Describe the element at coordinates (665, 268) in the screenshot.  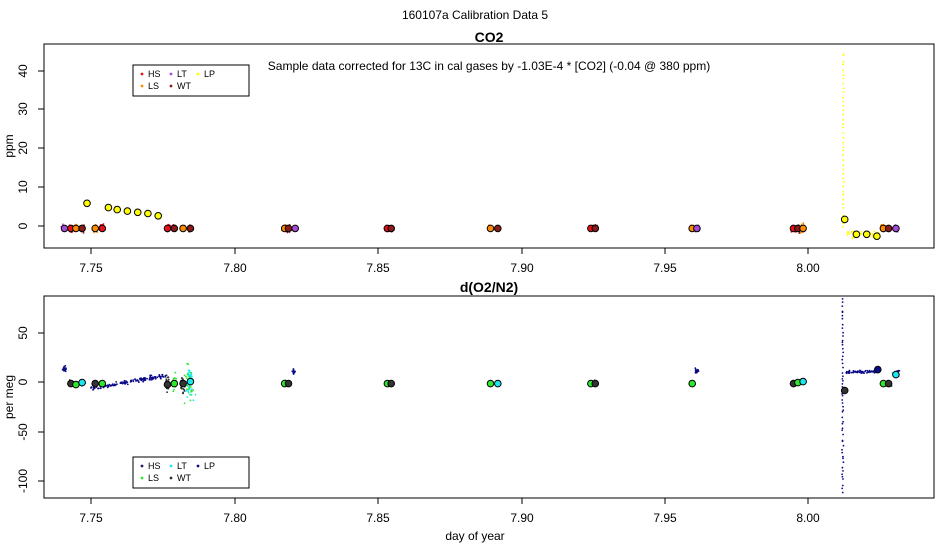
I see `co2-xtick-label: 7.95` at that location.